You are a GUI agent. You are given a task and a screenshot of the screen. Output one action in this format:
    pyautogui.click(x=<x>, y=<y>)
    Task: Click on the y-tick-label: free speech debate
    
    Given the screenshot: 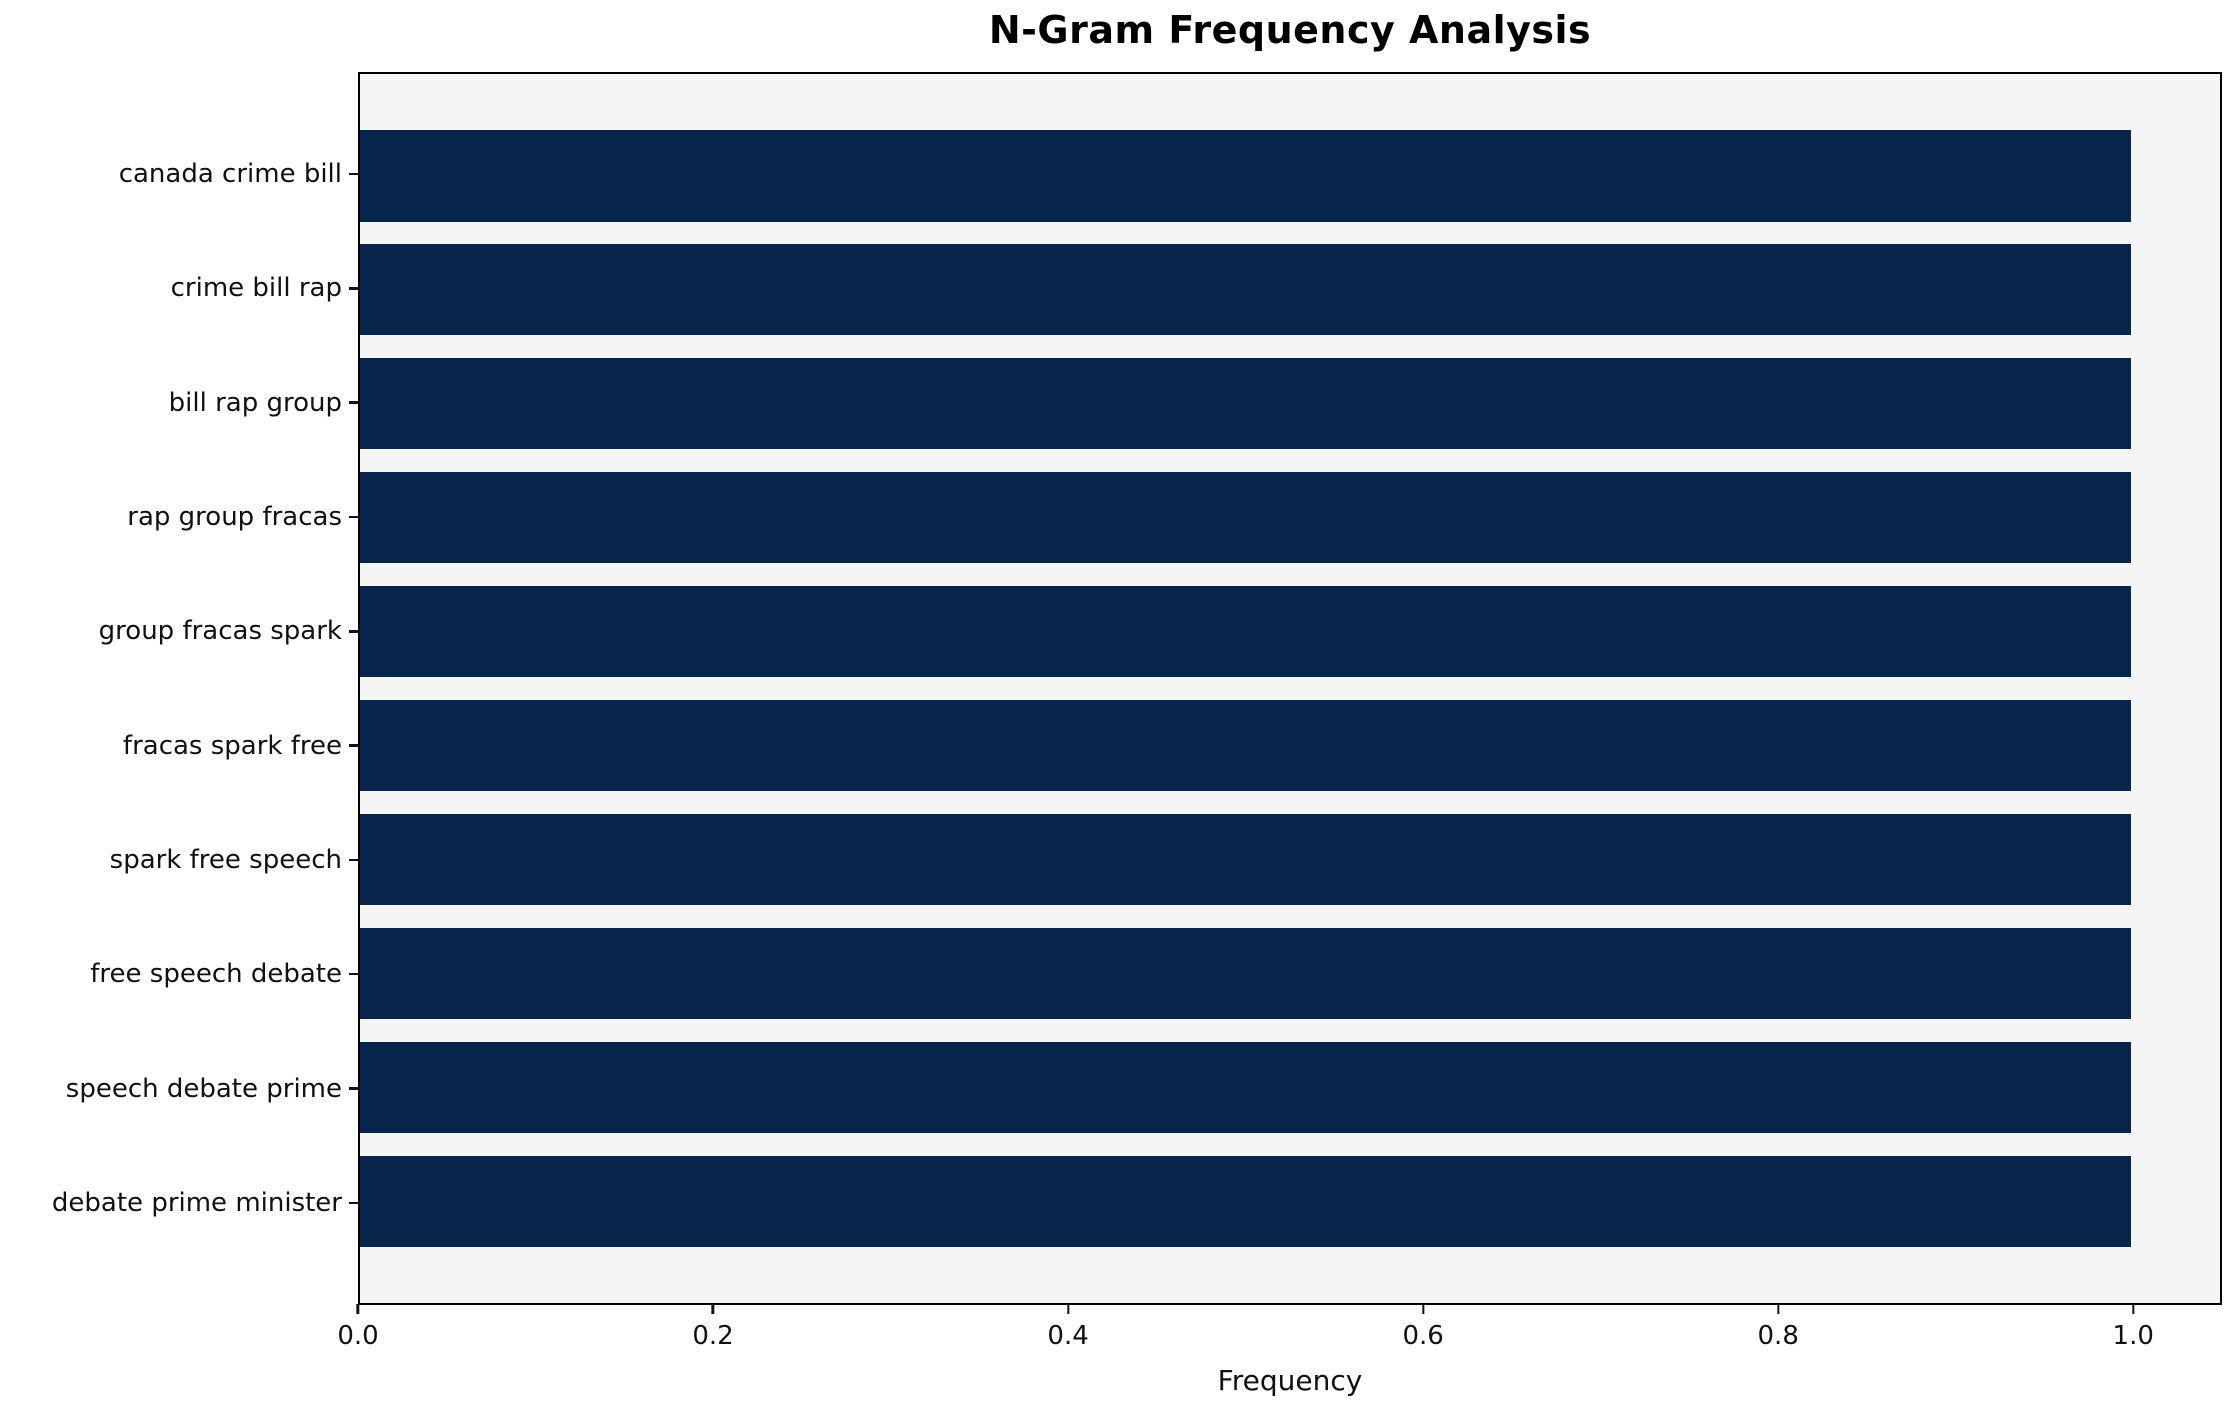 What is the action you would take?
    pyautogui.click(x=216, y=974)
    